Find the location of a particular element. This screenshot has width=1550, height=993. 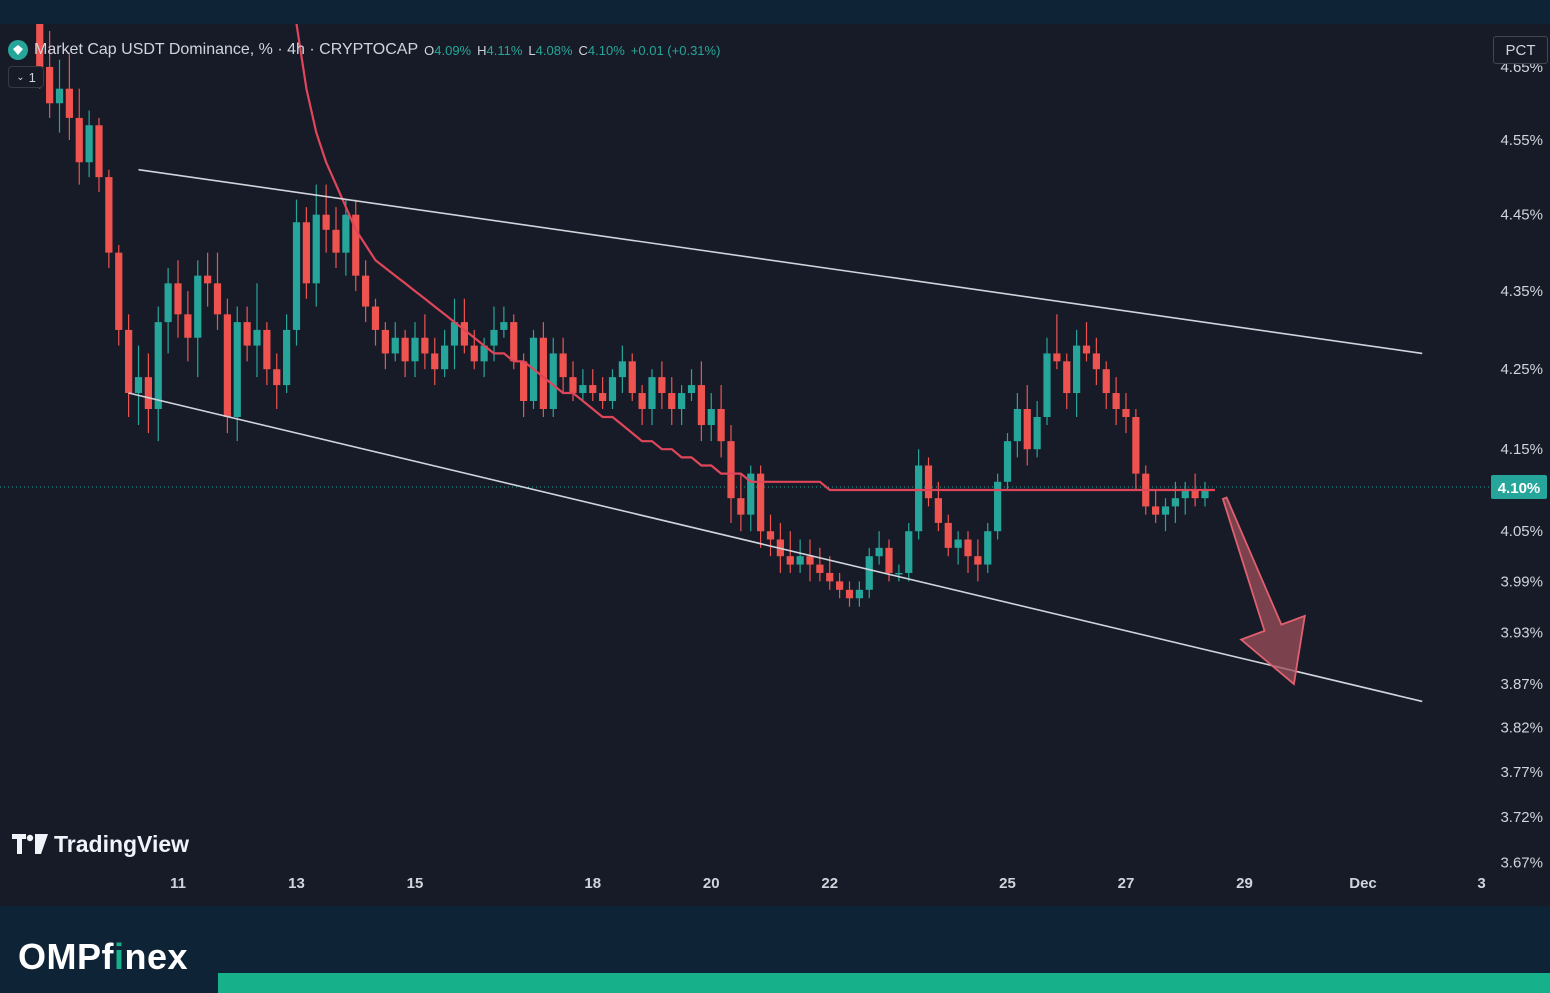

projection-arrow-icon is located at coordinates (1263, 591).